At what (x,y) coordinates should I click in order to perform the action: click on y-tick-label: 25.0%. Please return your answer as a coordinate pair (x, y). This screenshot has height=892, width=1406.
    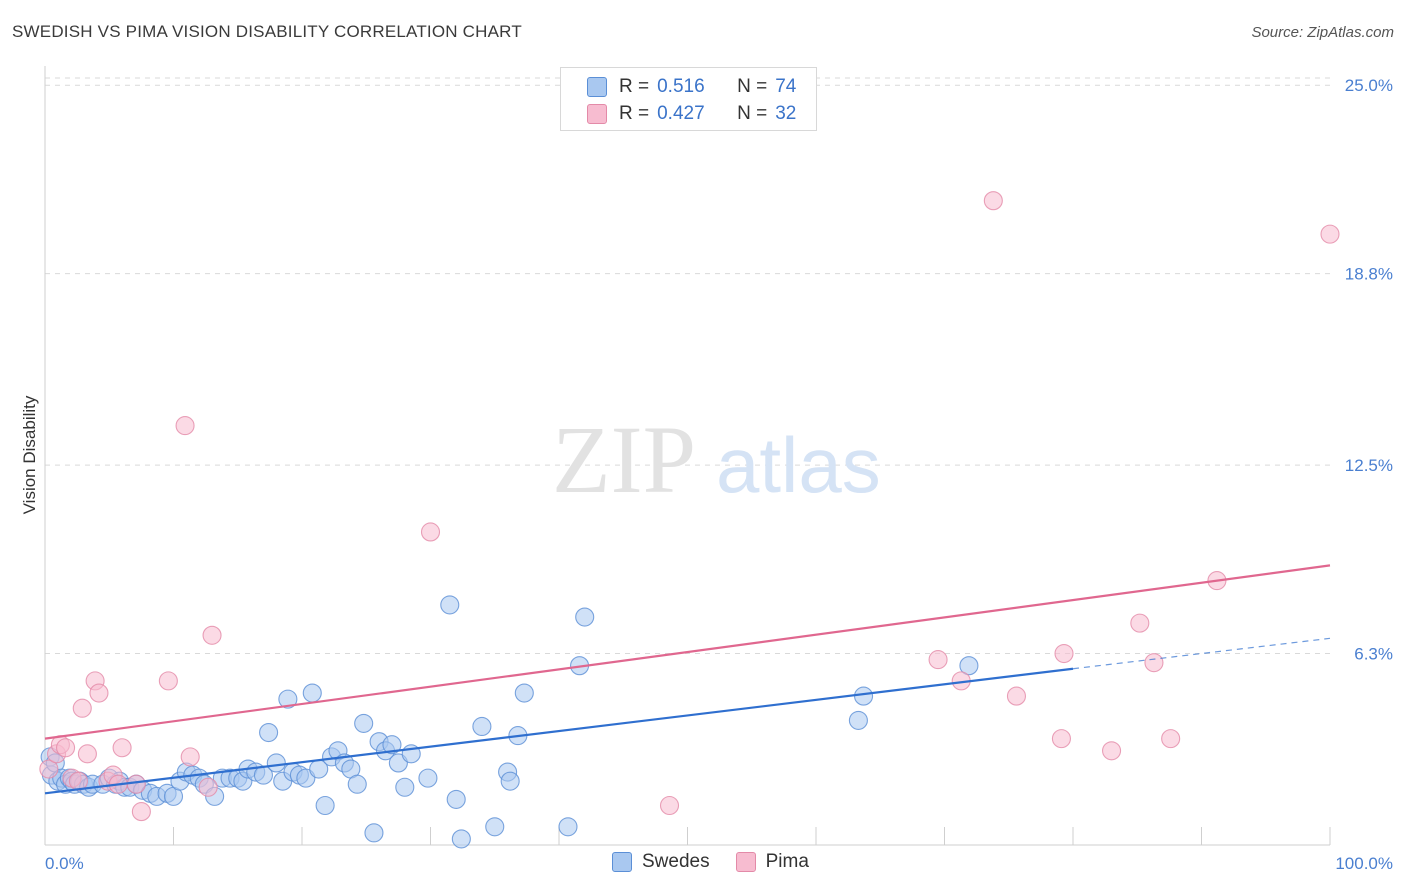
    Looking at the image, I should click on (1369, 85).